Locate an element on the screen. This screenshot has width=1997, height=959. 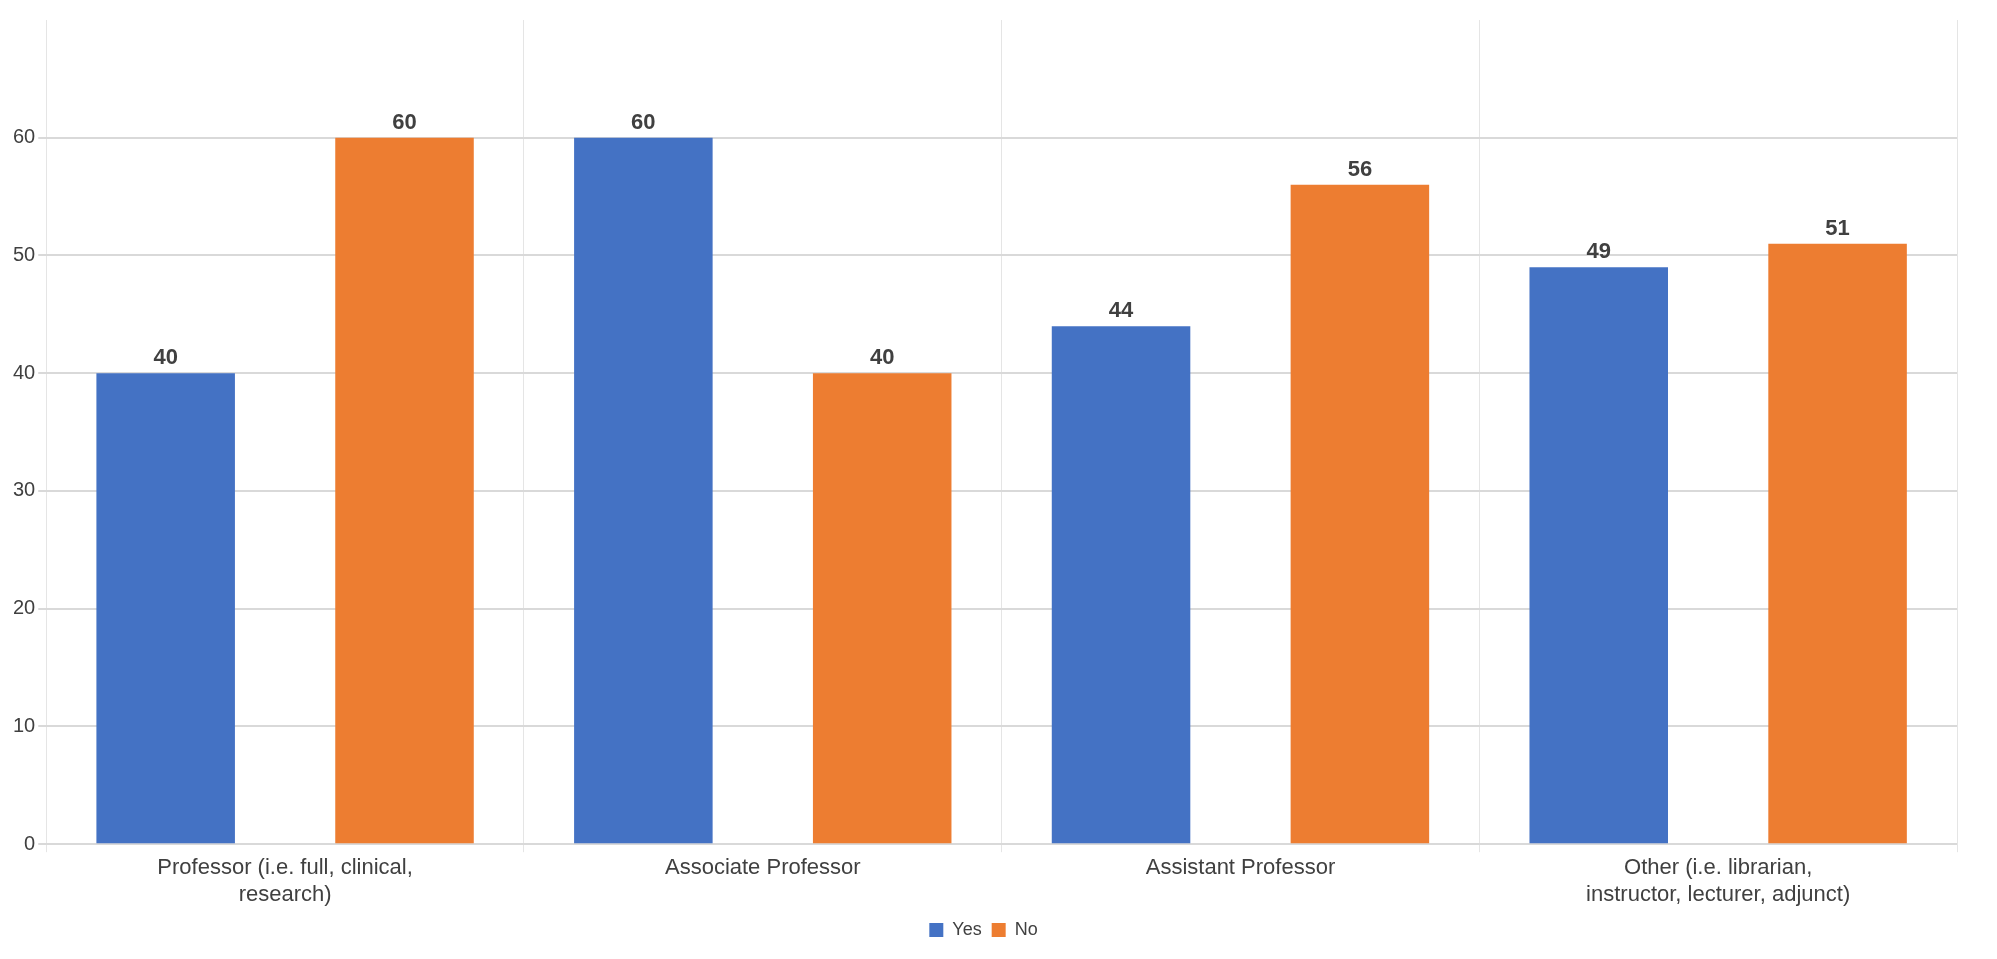
x-tick-label: Assistant Professor is located at coordinates (1240, 867).